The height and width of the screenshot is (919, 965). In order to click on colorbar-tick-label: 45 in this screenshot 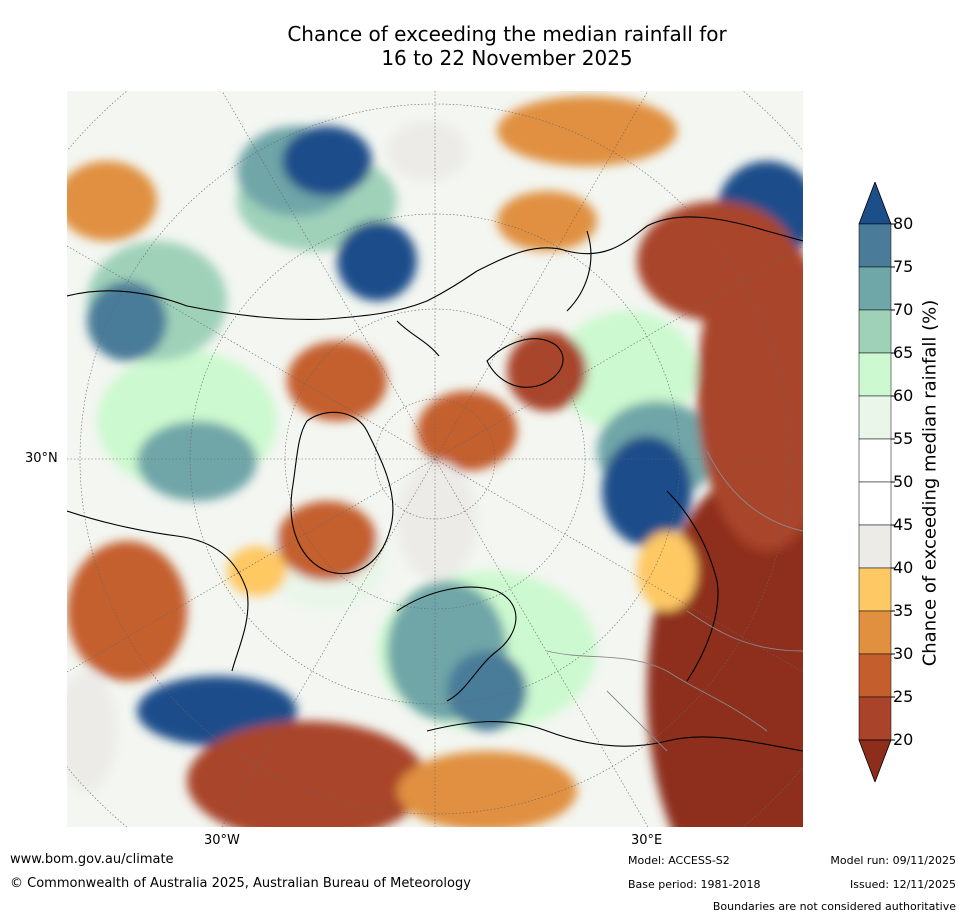, I will do `click(903, 524)`.